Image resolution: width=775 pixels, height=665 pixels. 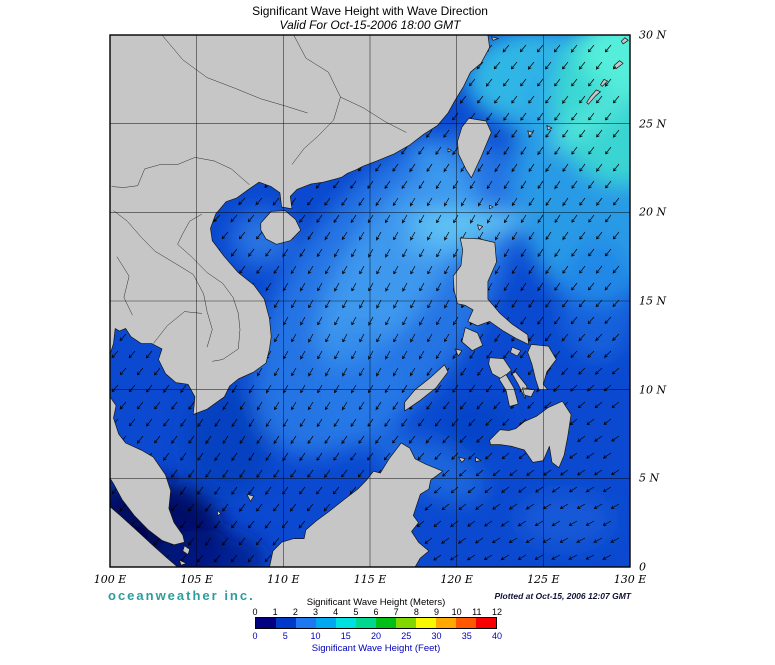 What do you see at coordinates (436, 612) in the screenshot?
I see `meters-tick-label: 9` at bounding box center [436, 612].